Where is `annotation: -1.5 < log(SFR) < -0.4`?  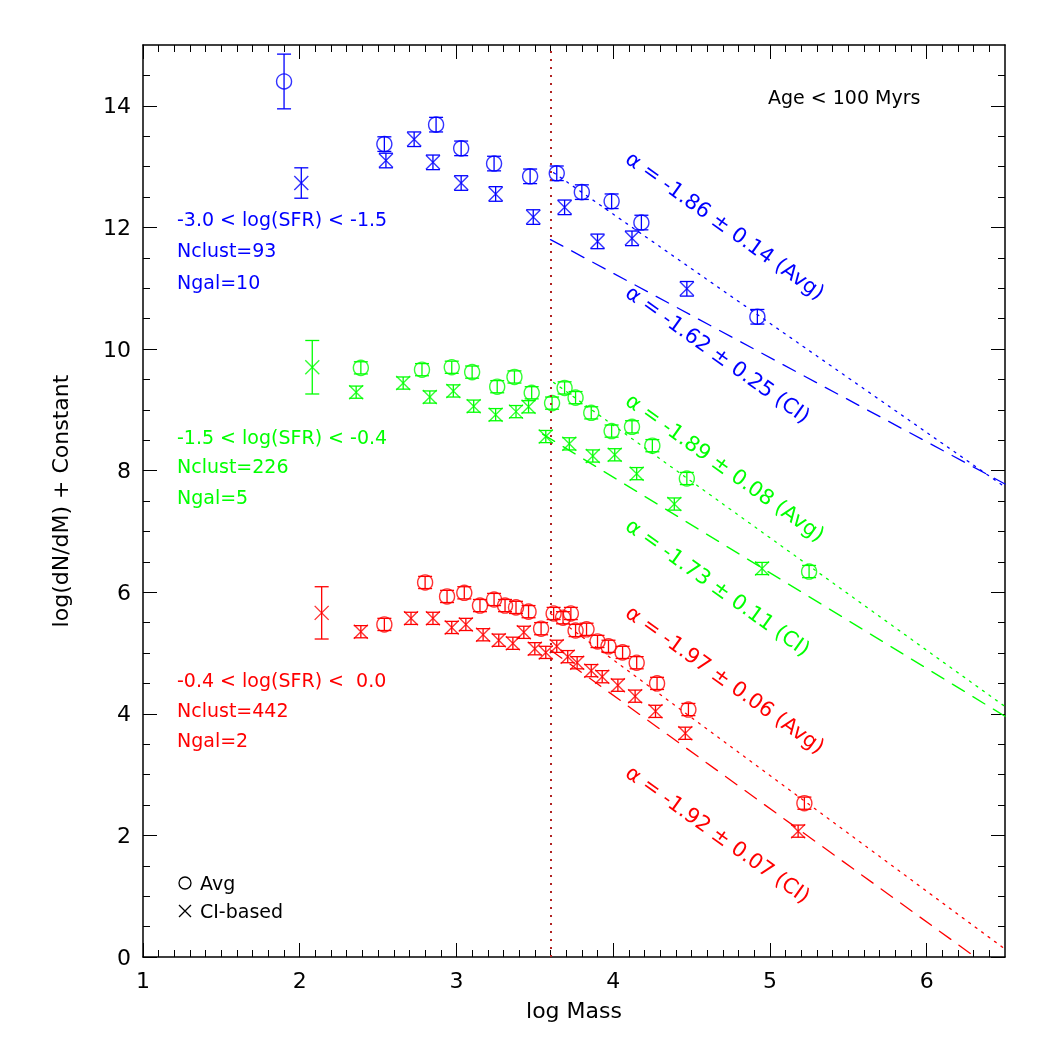 annotation: -1.5 < log(SFR) < -0.4 is located at coordinates (282, 437).